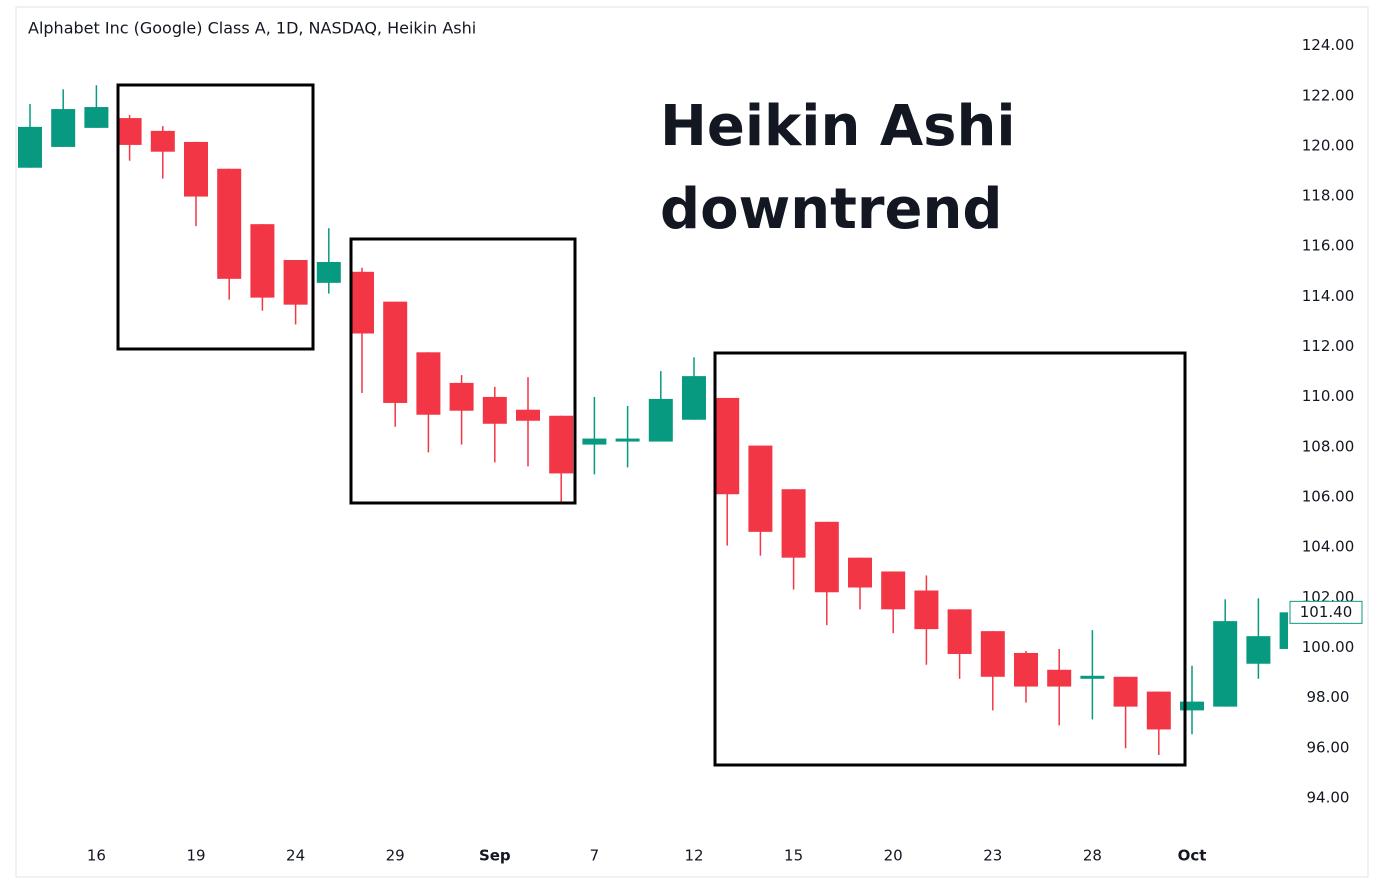 The height and width of the screenshot is (894, 1384). I want to click on last-price-box, so click(1326, 612).